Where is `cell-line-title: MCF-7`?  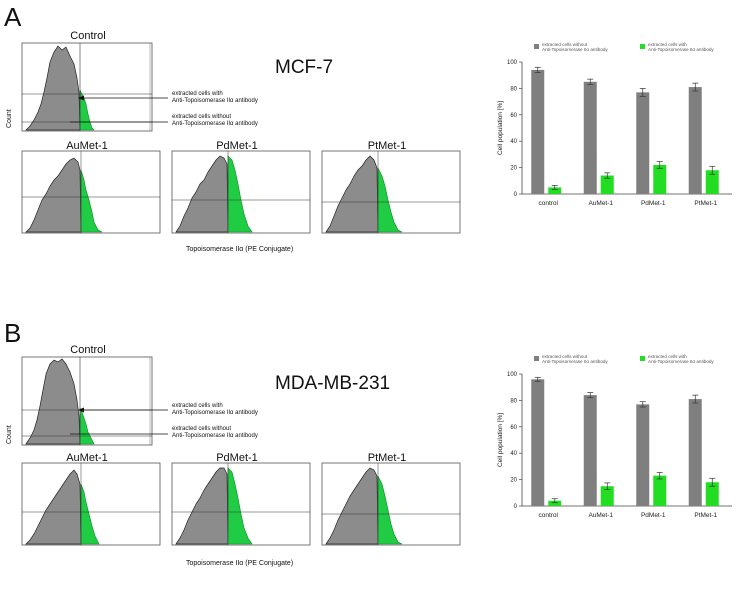
cell-line-title: MCF-7 is located at coordinates (304, 67).